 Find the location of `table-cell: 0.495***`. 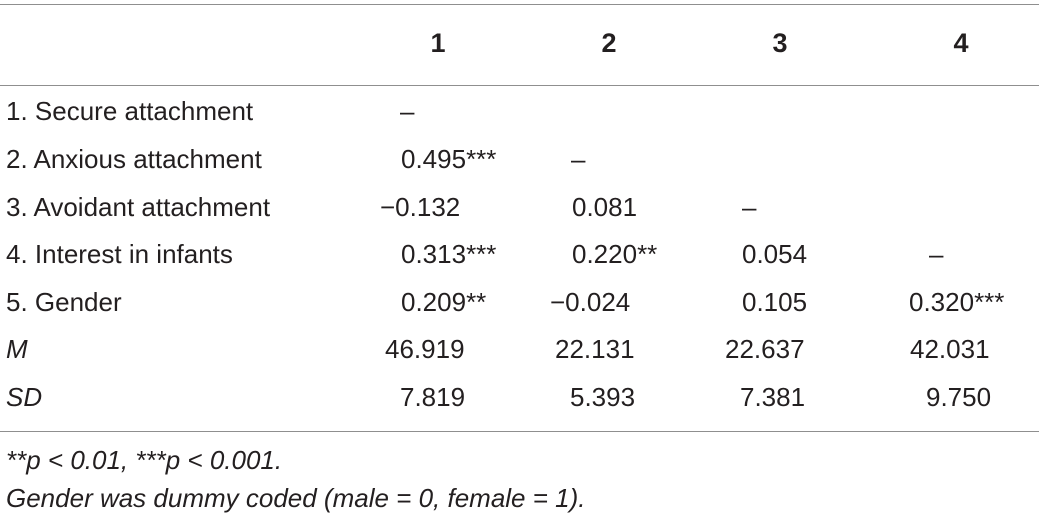

table-cell: 0.495*** is located at coordinates (449, 159).